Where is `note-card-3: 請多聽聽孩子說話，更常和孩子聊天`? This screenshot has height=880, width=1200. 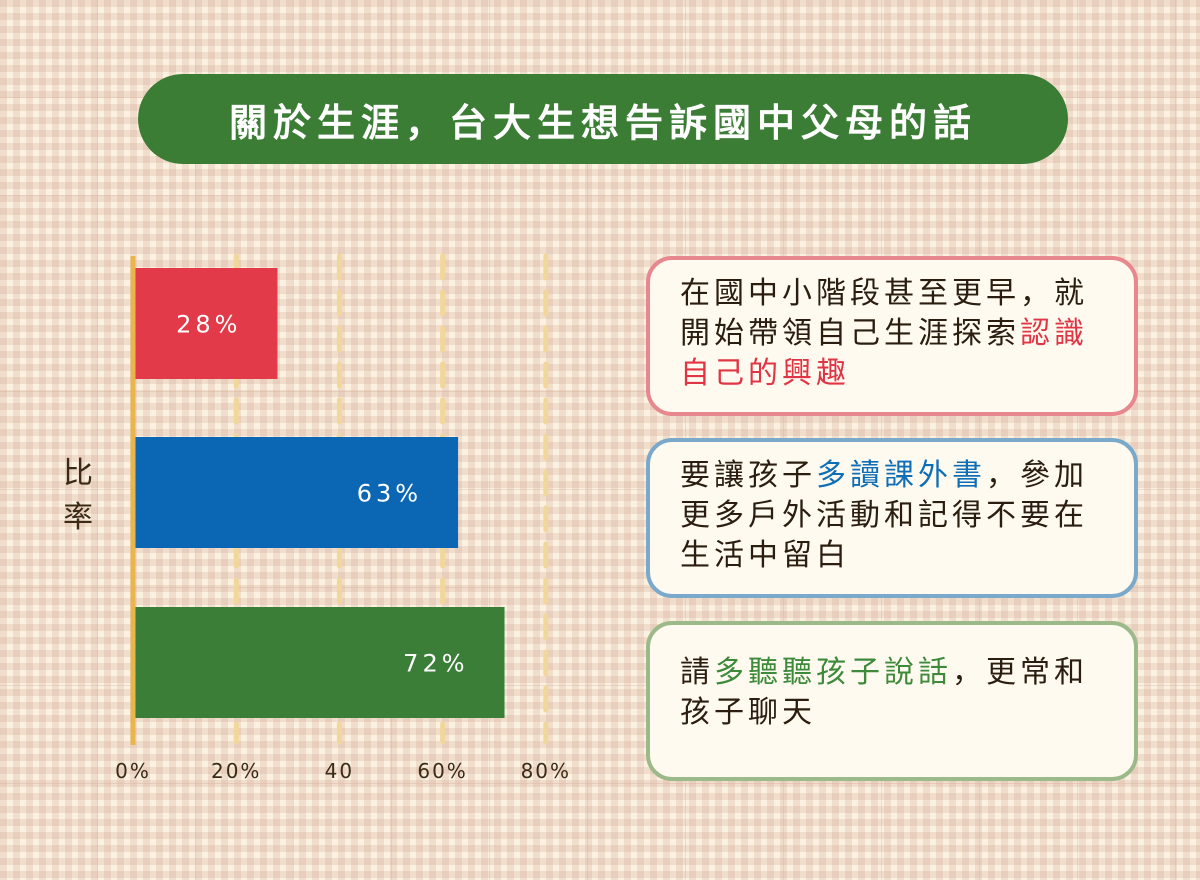 note-card-3: 請多聽聽孩子說話，更常和孩子聊天 is located at coordinates (892, 701).